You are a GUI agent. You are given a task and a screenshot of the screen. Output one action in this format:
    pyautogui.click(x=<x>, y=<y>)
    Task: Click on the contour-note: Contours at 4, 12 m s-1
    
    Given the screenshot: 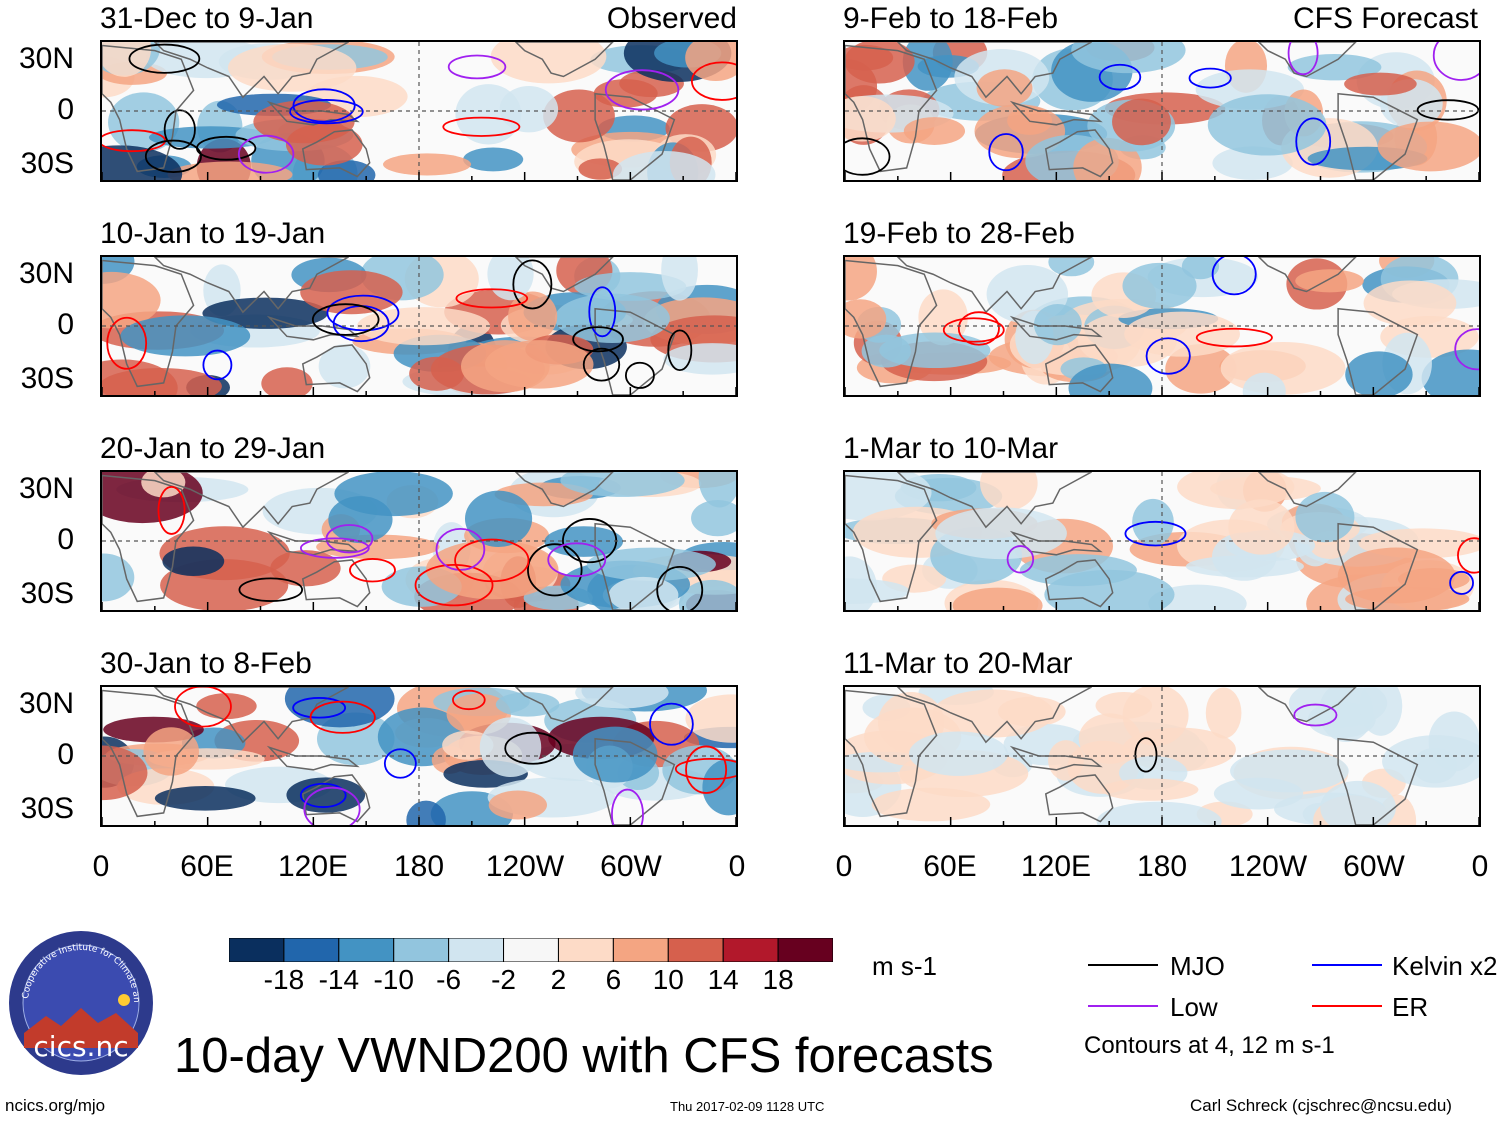 What is the action you would take?
    pyautogui.click(x=1209, y=1045)
    